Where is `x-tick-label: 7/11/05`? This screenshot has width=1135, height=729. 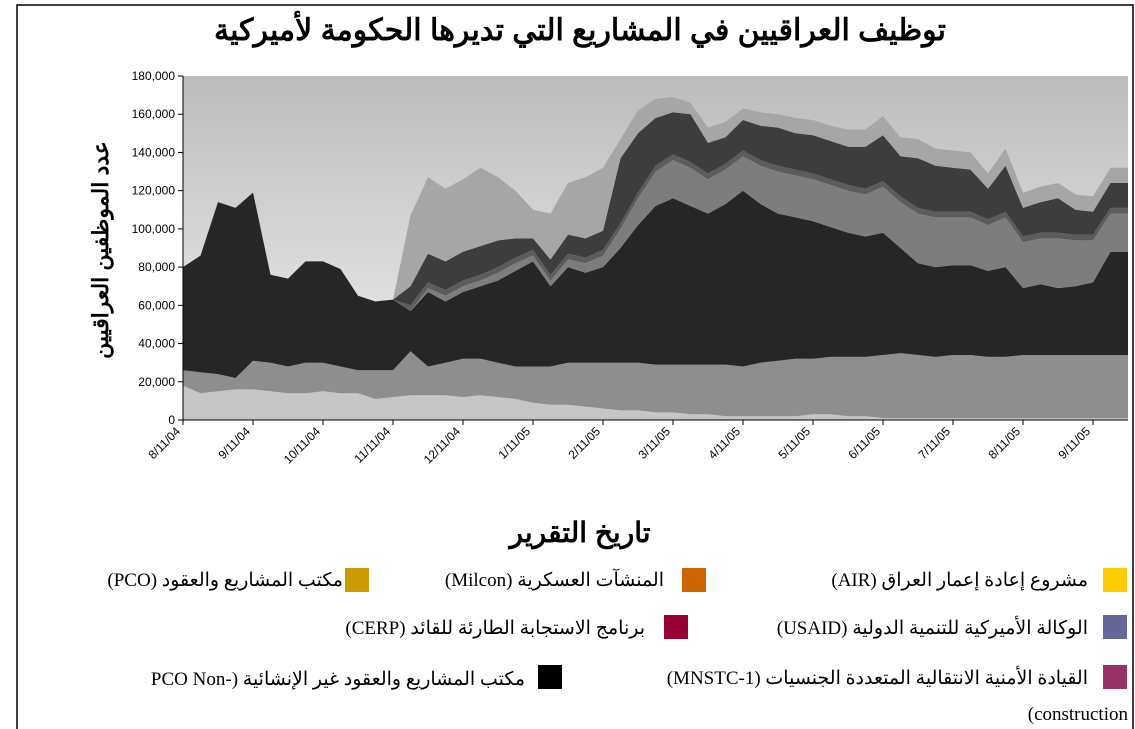
x-tick-label: 7/11/05 is located at coordinates (935, 443).